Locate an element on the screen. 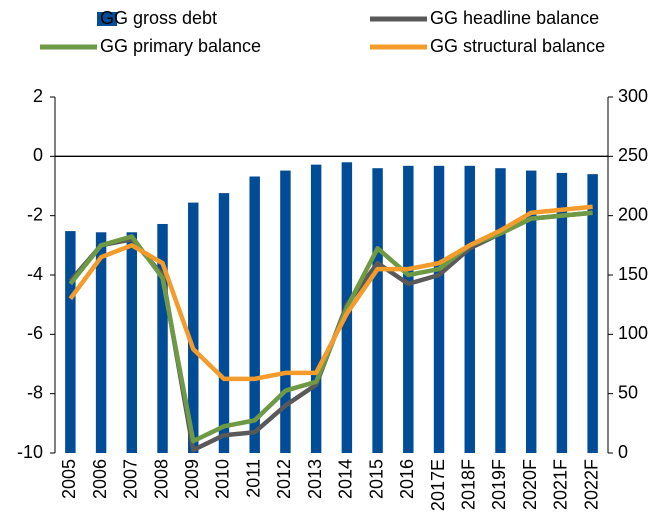 Image resolution: width=667 pixels, height=527 pixels. legend-swatch is located at coordinates (107, 19).